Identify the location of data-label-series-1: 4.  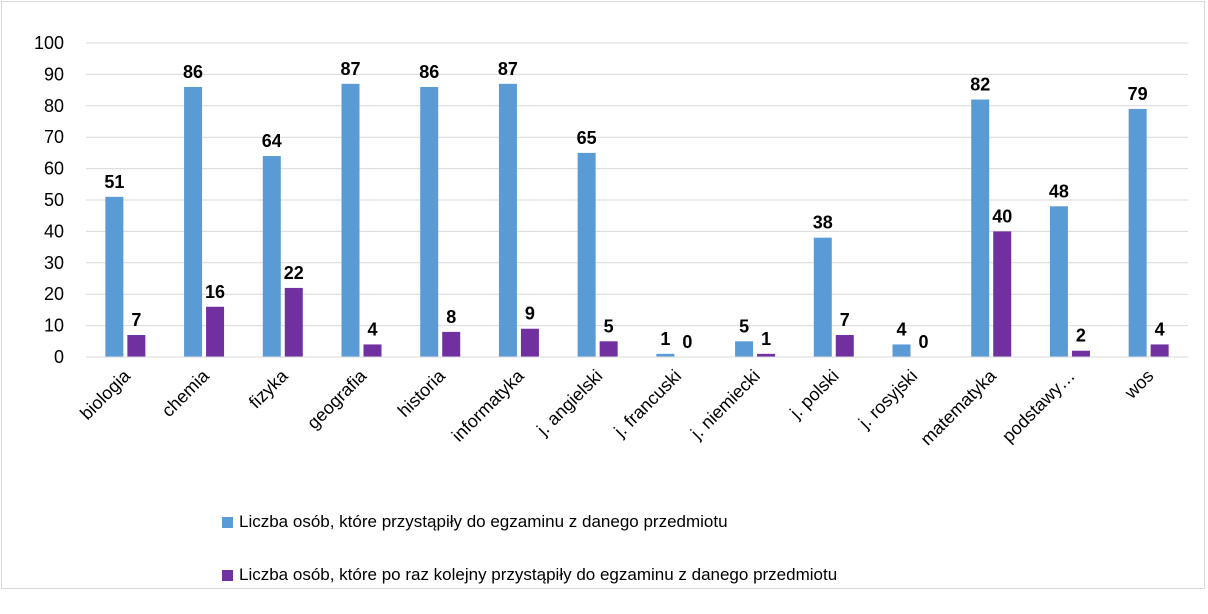
(901, 329).